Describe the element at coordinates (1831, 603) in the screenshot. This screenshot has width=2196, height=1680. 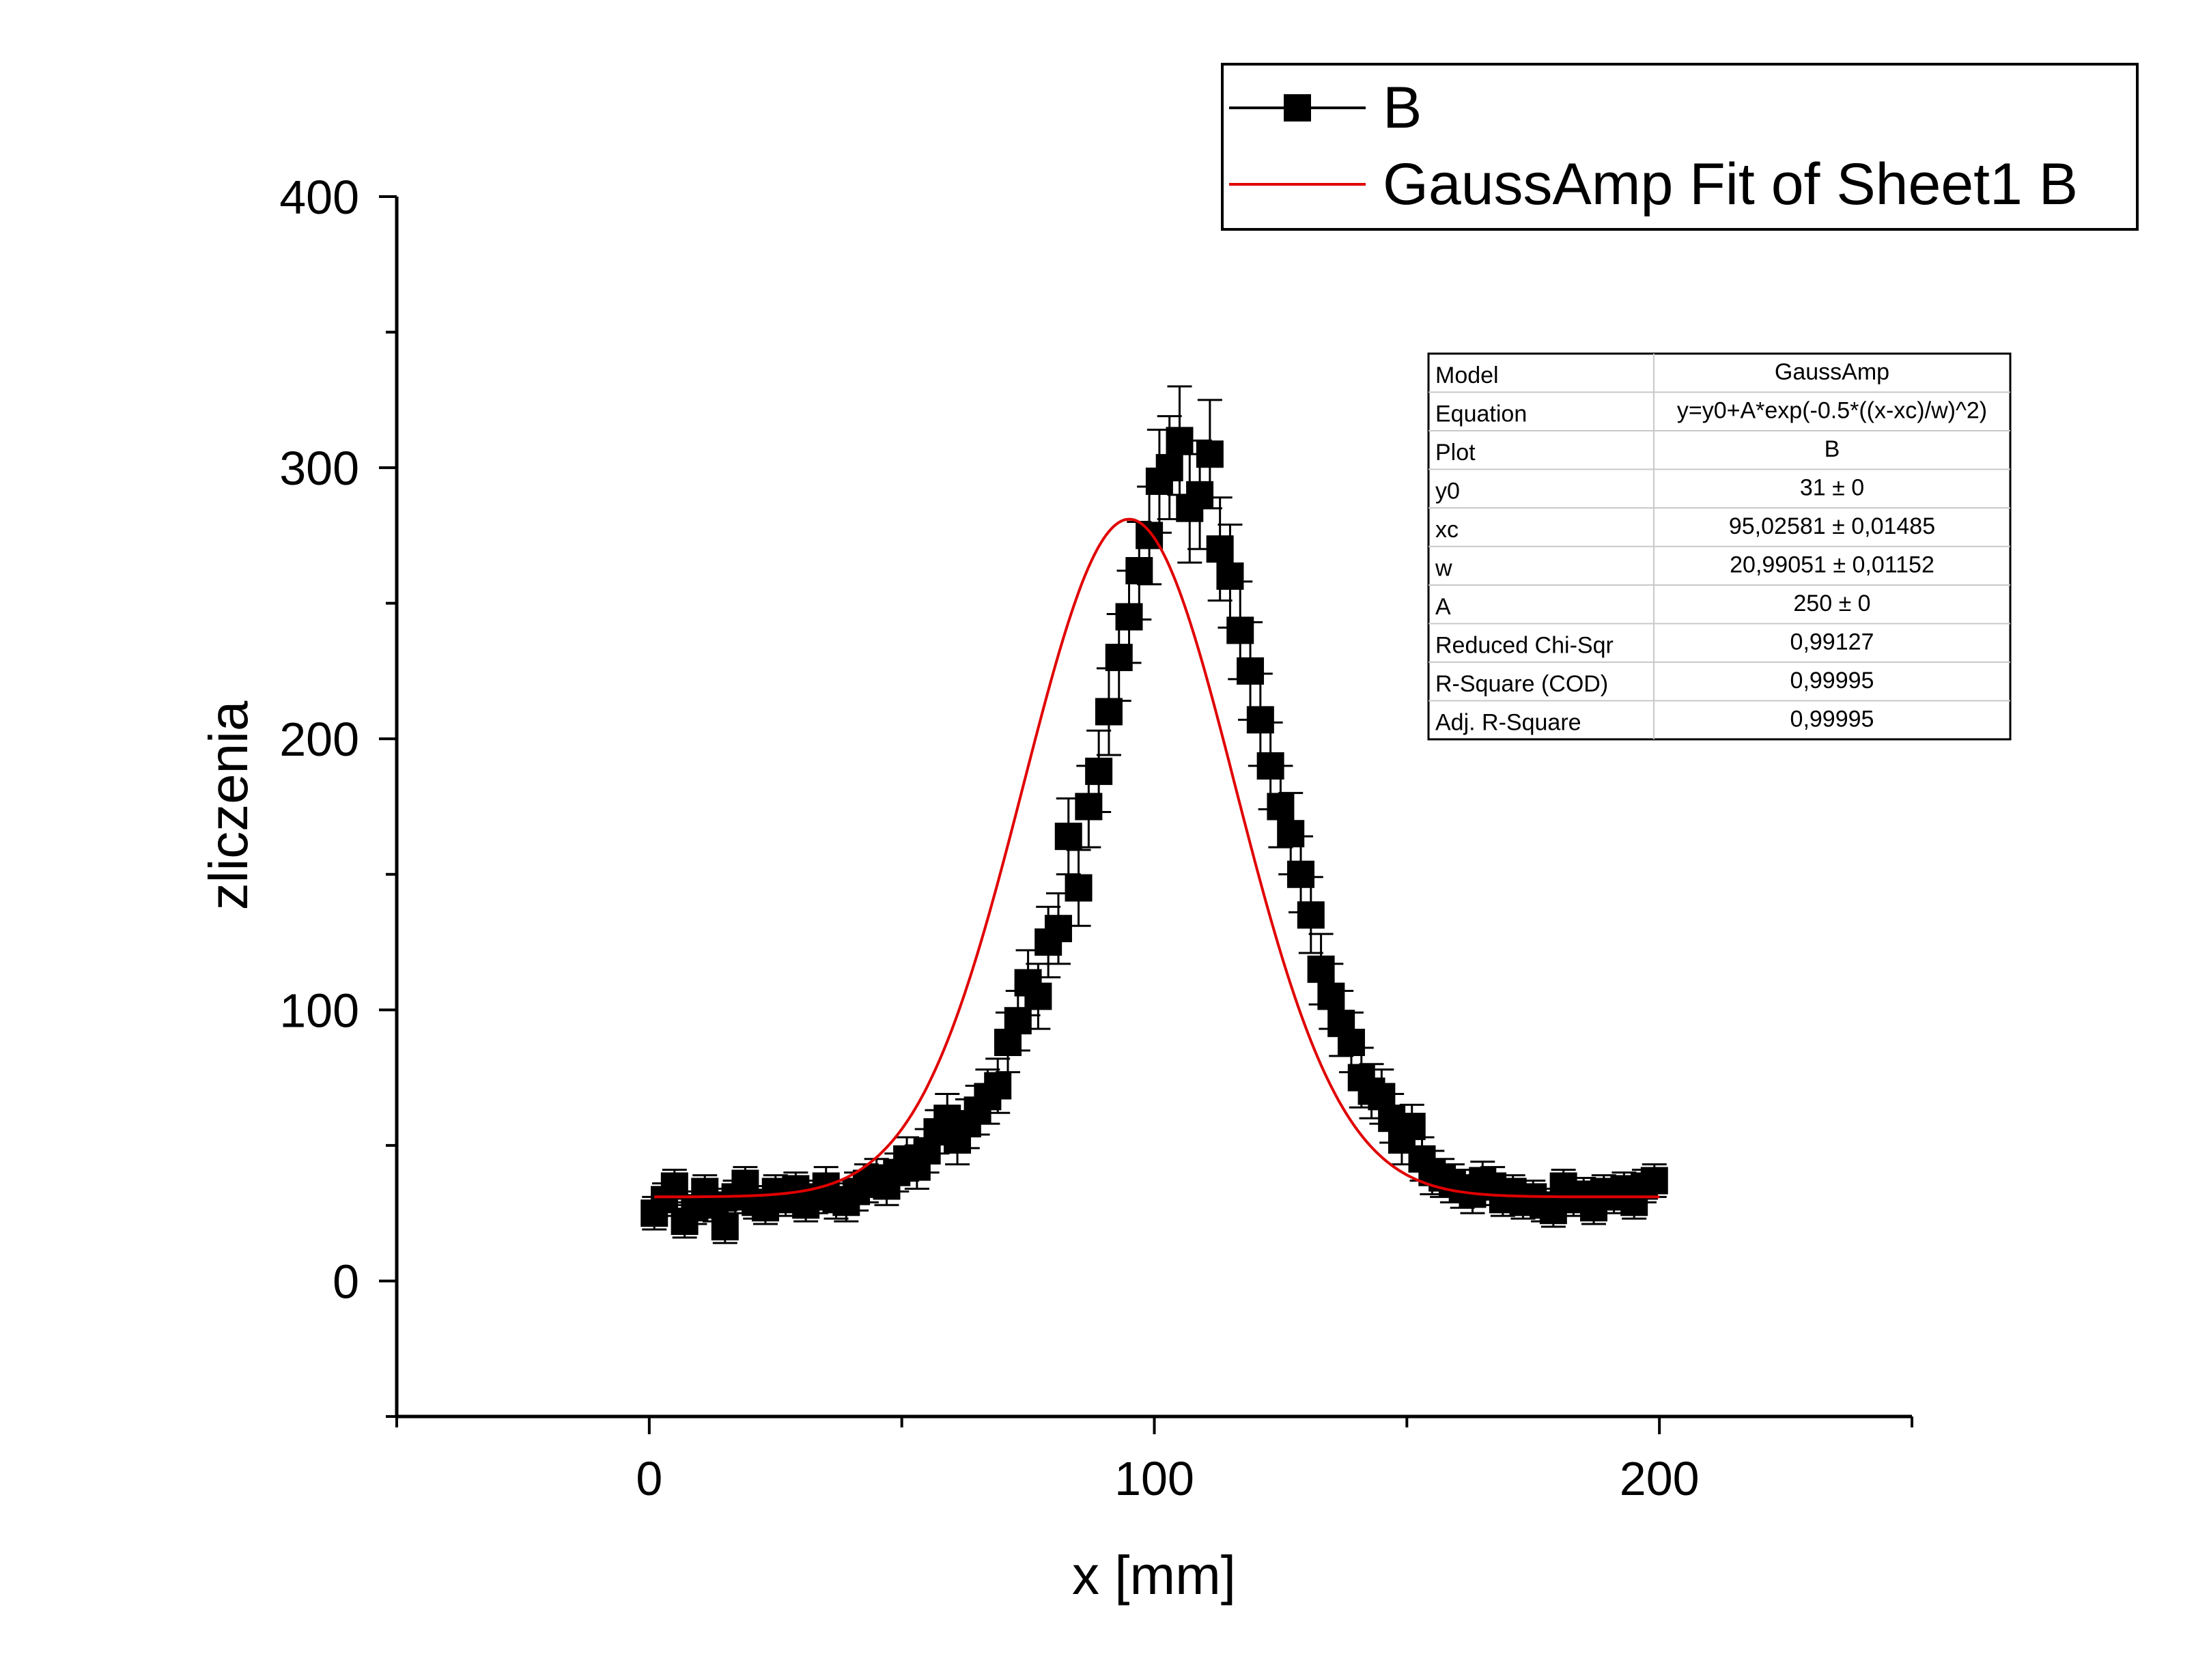
I see `table-row-value: 250 ± 0` at that location.